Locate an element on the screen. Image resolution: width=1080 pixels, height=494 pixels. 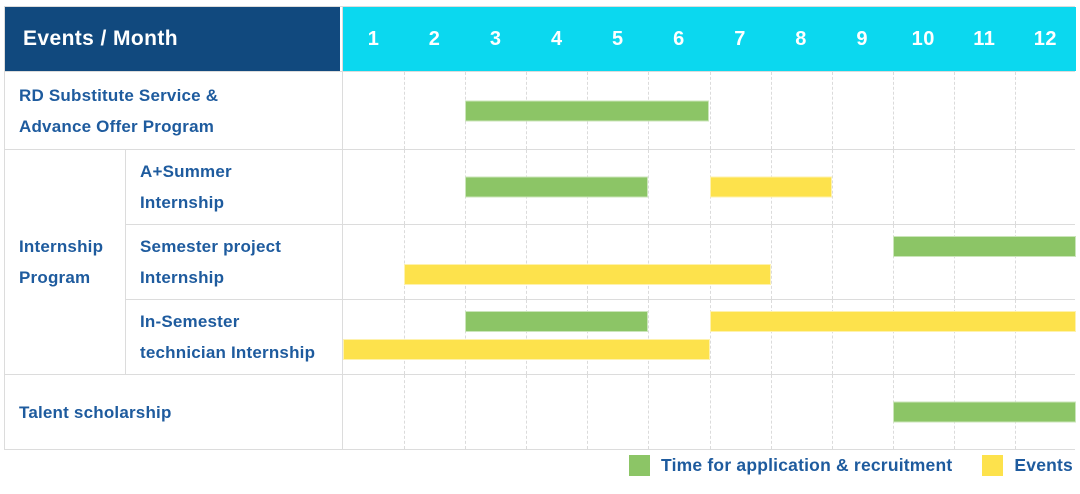
row-grid-a-plus-summer is located at coordinates (709, 187).